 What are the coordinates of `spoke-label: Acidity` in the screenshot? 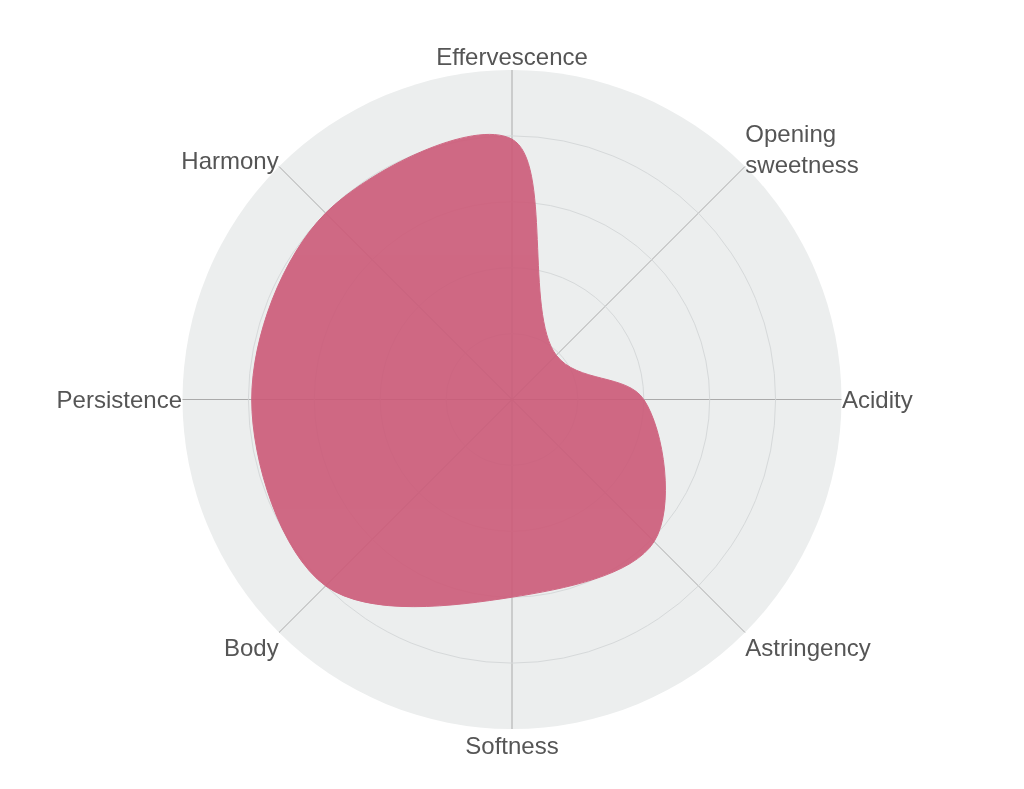 It's located at (877, 399).